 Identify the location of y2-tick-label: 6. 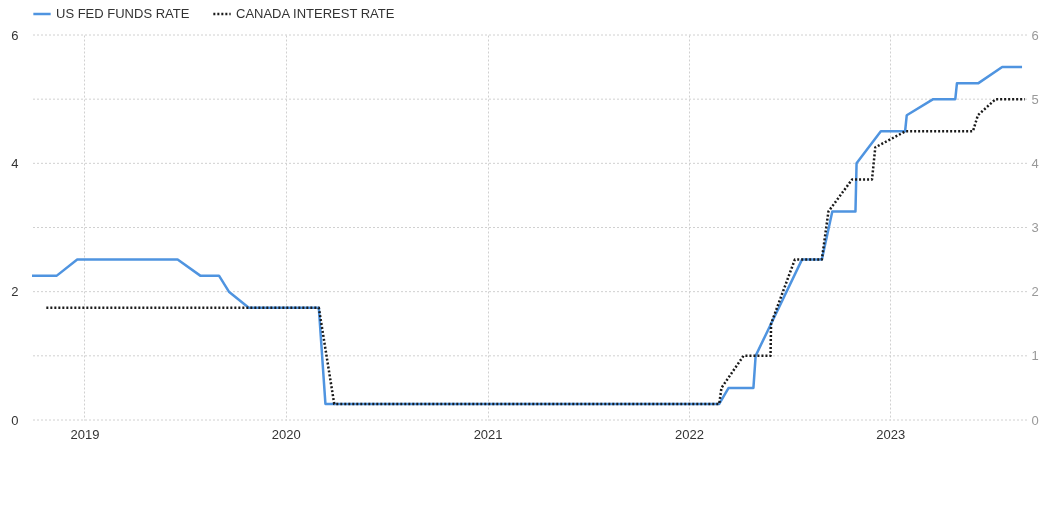
(1035, 35).